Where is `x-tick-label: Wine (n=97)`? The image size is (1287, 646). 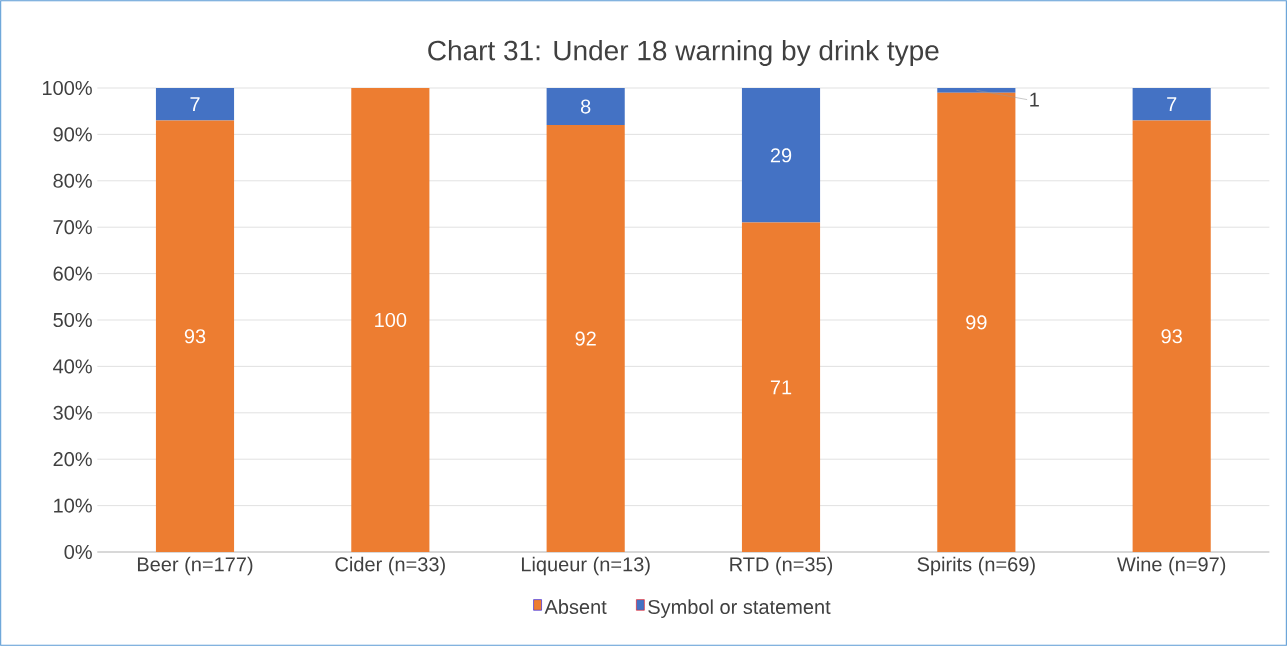 x-tick-label: Wine (n=97) is located at coordinates (1171, 566).